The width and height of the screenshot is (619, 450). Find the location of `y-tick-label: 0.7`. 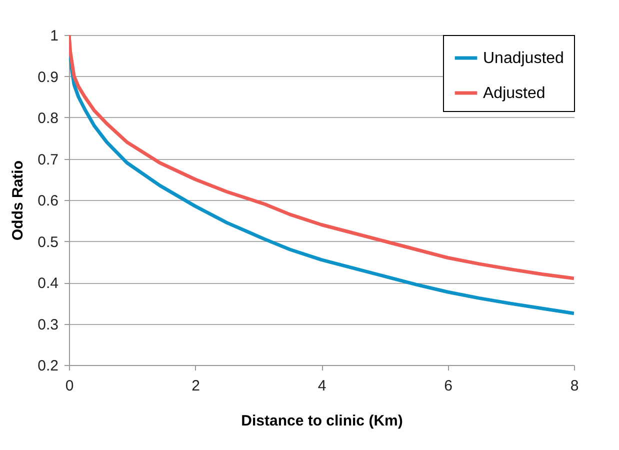

y-tick-label: 0.7 is located at coordinates (48, 159).